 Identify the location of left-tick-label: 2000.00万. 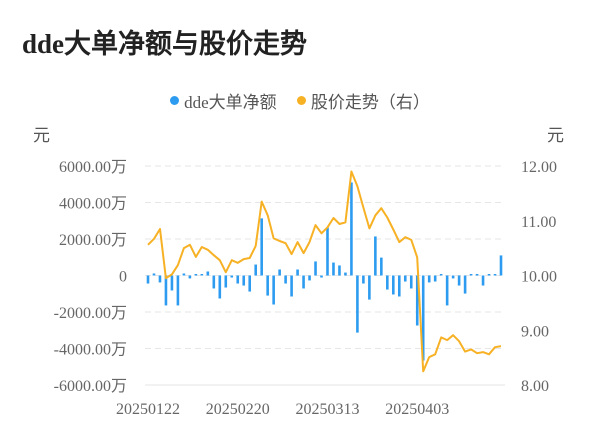
(93, 240).